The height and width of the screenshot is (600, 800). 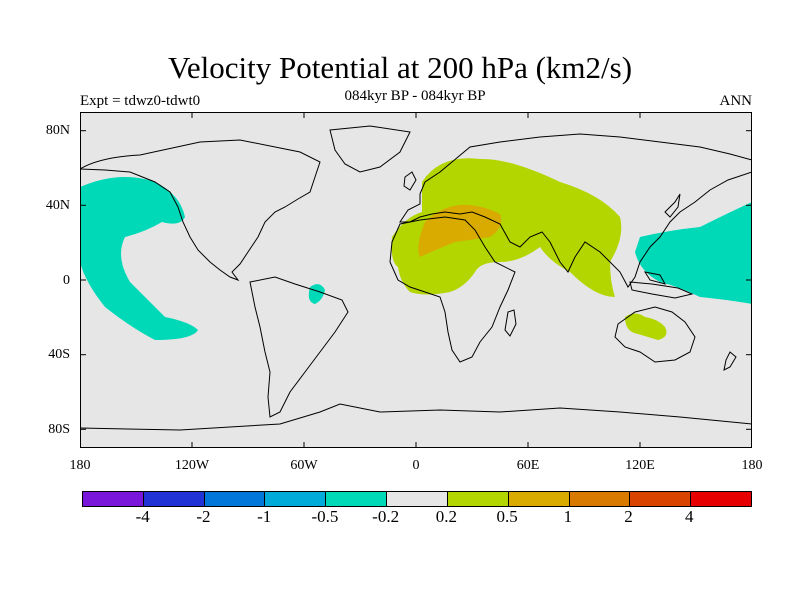 I want to click on coastline-eurasia, so click(x=575, y=210).